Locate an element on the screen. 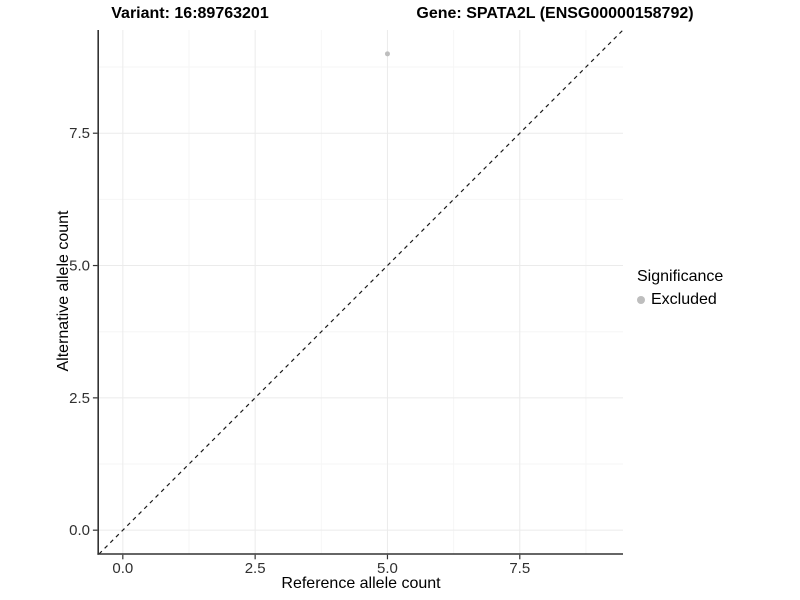 This screenshot has height=600, width=800. x-tick-label: 5.0 is located at coordinates (387, 568).